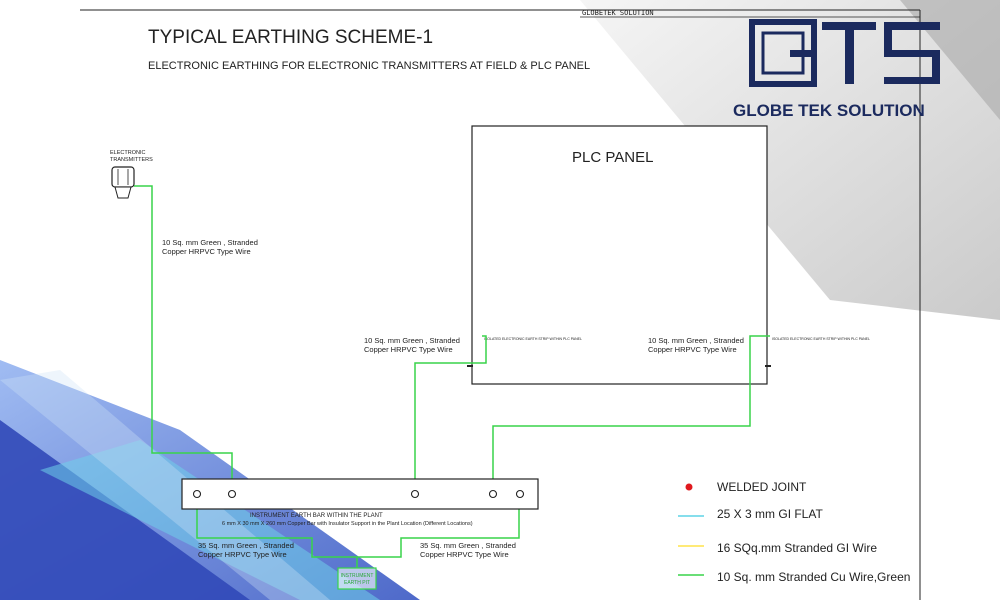 This screenshot has width=1000, height=600. Describe the element at coordinates (464, 554) in the screenshot. I see `wire-label-pit-right-2: Copper HRPVC Type Wire` at that location.